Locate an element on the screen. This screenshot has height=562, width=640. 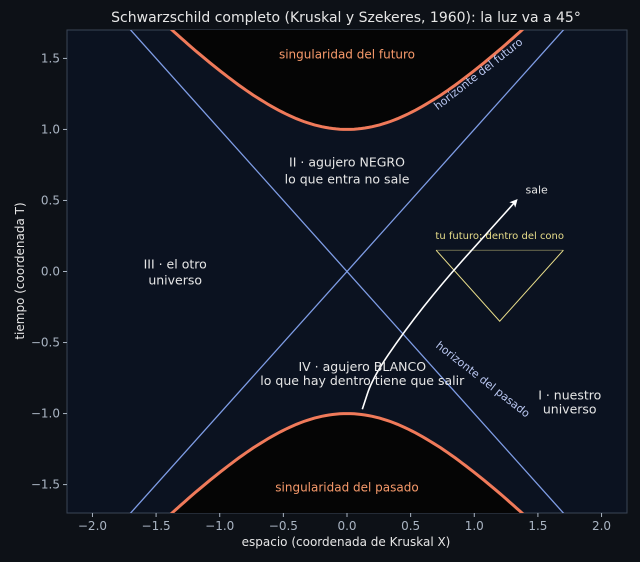
y-tick-label: 1.0 is located at coordinates (50, 129).